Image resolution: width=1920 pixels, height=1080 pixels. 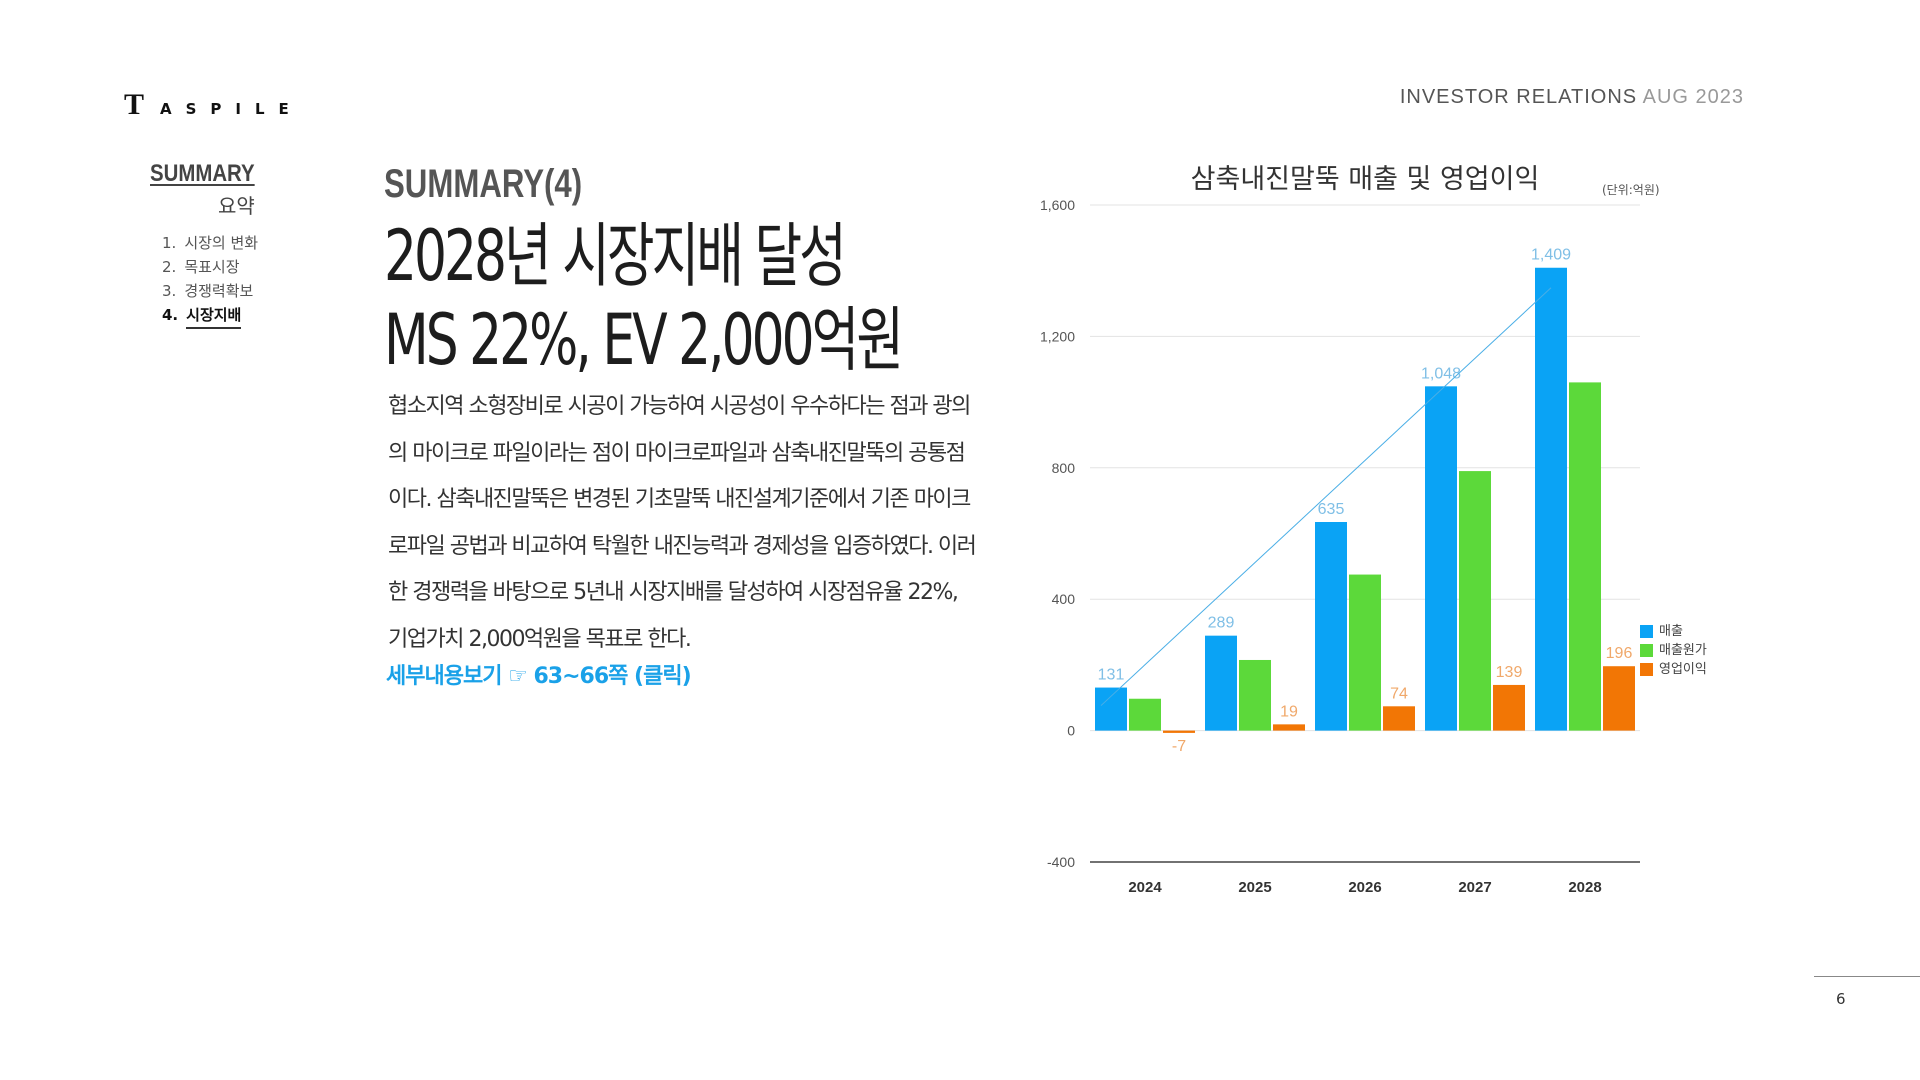 I want to click on sidebar-item-target-market: 2. 목표시장, so click(x=217, y=267).